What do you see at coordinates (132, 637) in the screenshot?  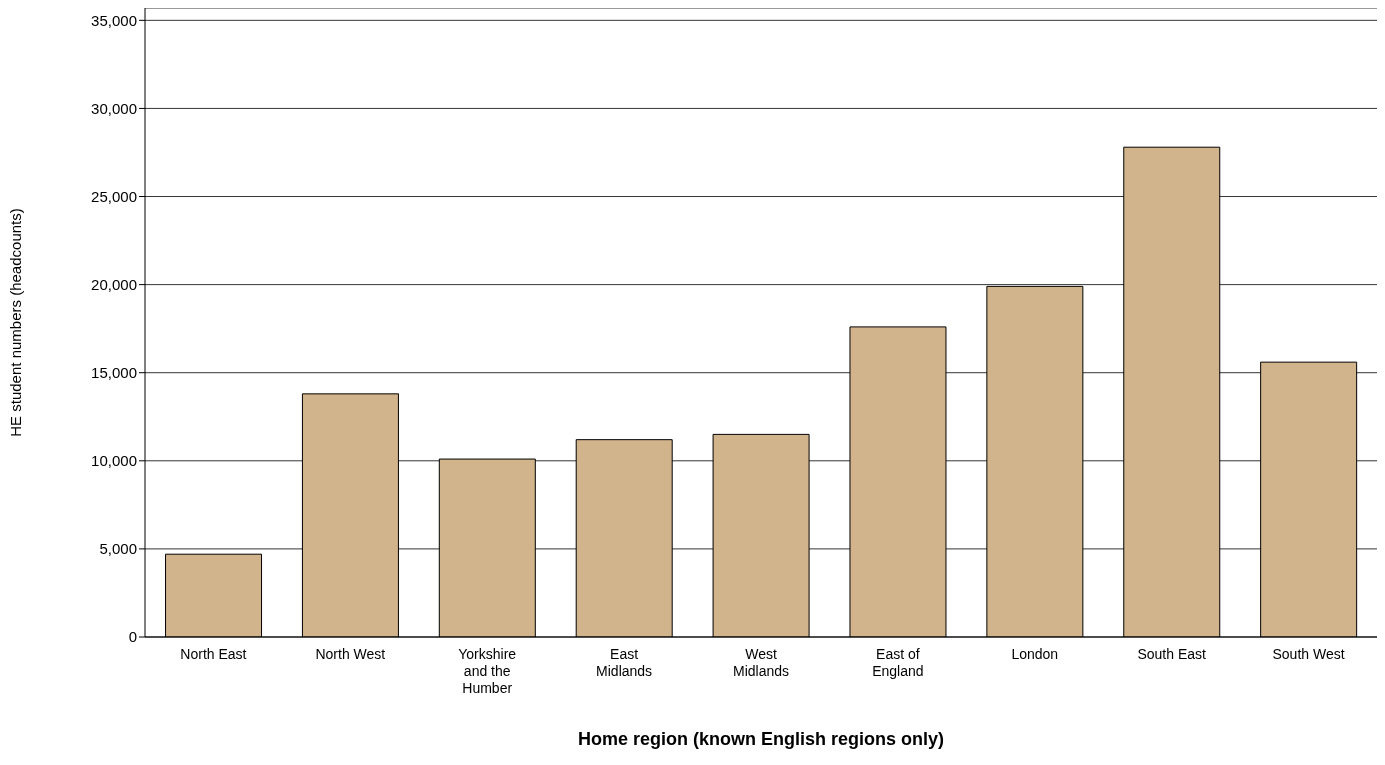 I see `y-tick-label: 0` at bounding box center [132, 637].